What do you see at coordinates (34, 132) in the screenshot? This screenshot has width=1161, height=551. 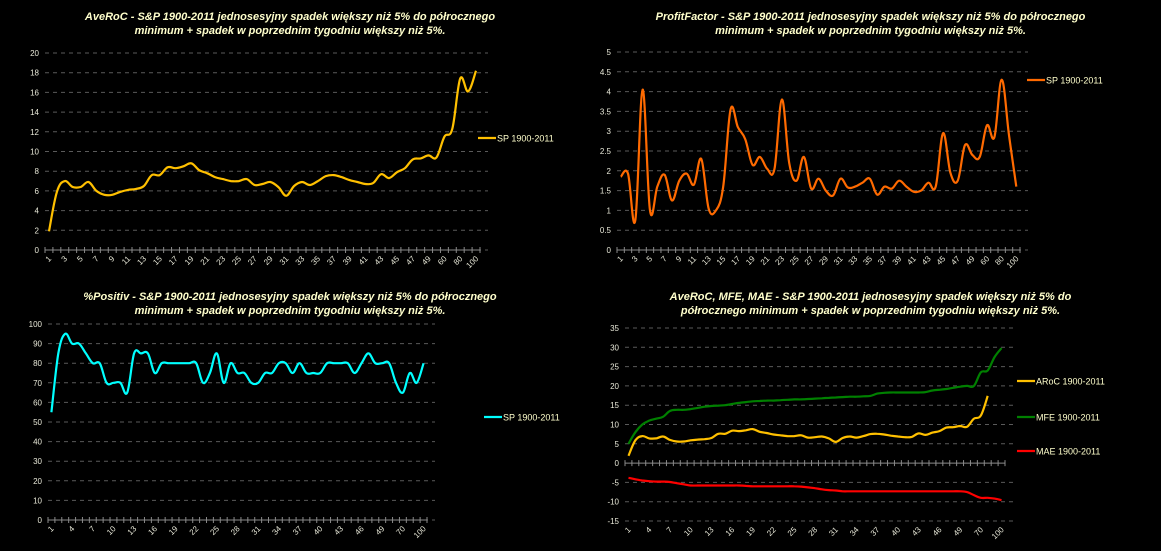 I see `y-tick-label: 12` at bounding box center [34, 132].